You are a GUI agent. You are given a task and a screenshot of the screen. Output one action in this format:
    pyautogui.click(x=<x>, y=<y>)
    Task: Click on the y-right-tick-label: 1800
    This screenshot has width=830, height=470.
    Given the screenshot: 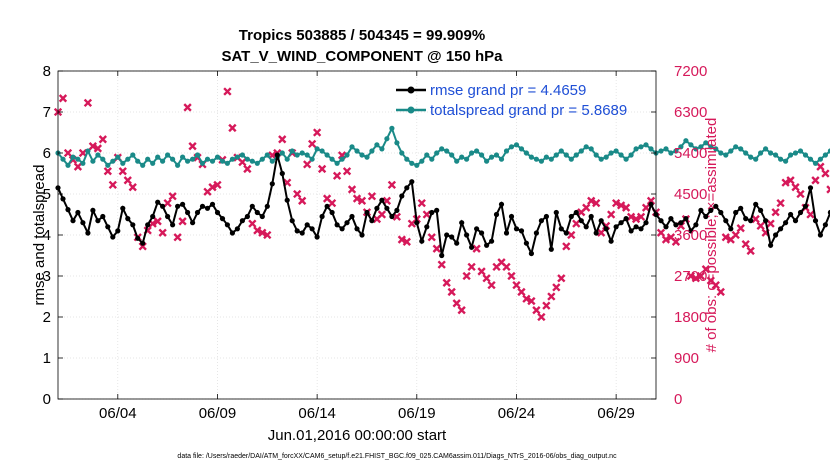 What is the action you would take?
    pyautogui.click(x=690, y=317)
    